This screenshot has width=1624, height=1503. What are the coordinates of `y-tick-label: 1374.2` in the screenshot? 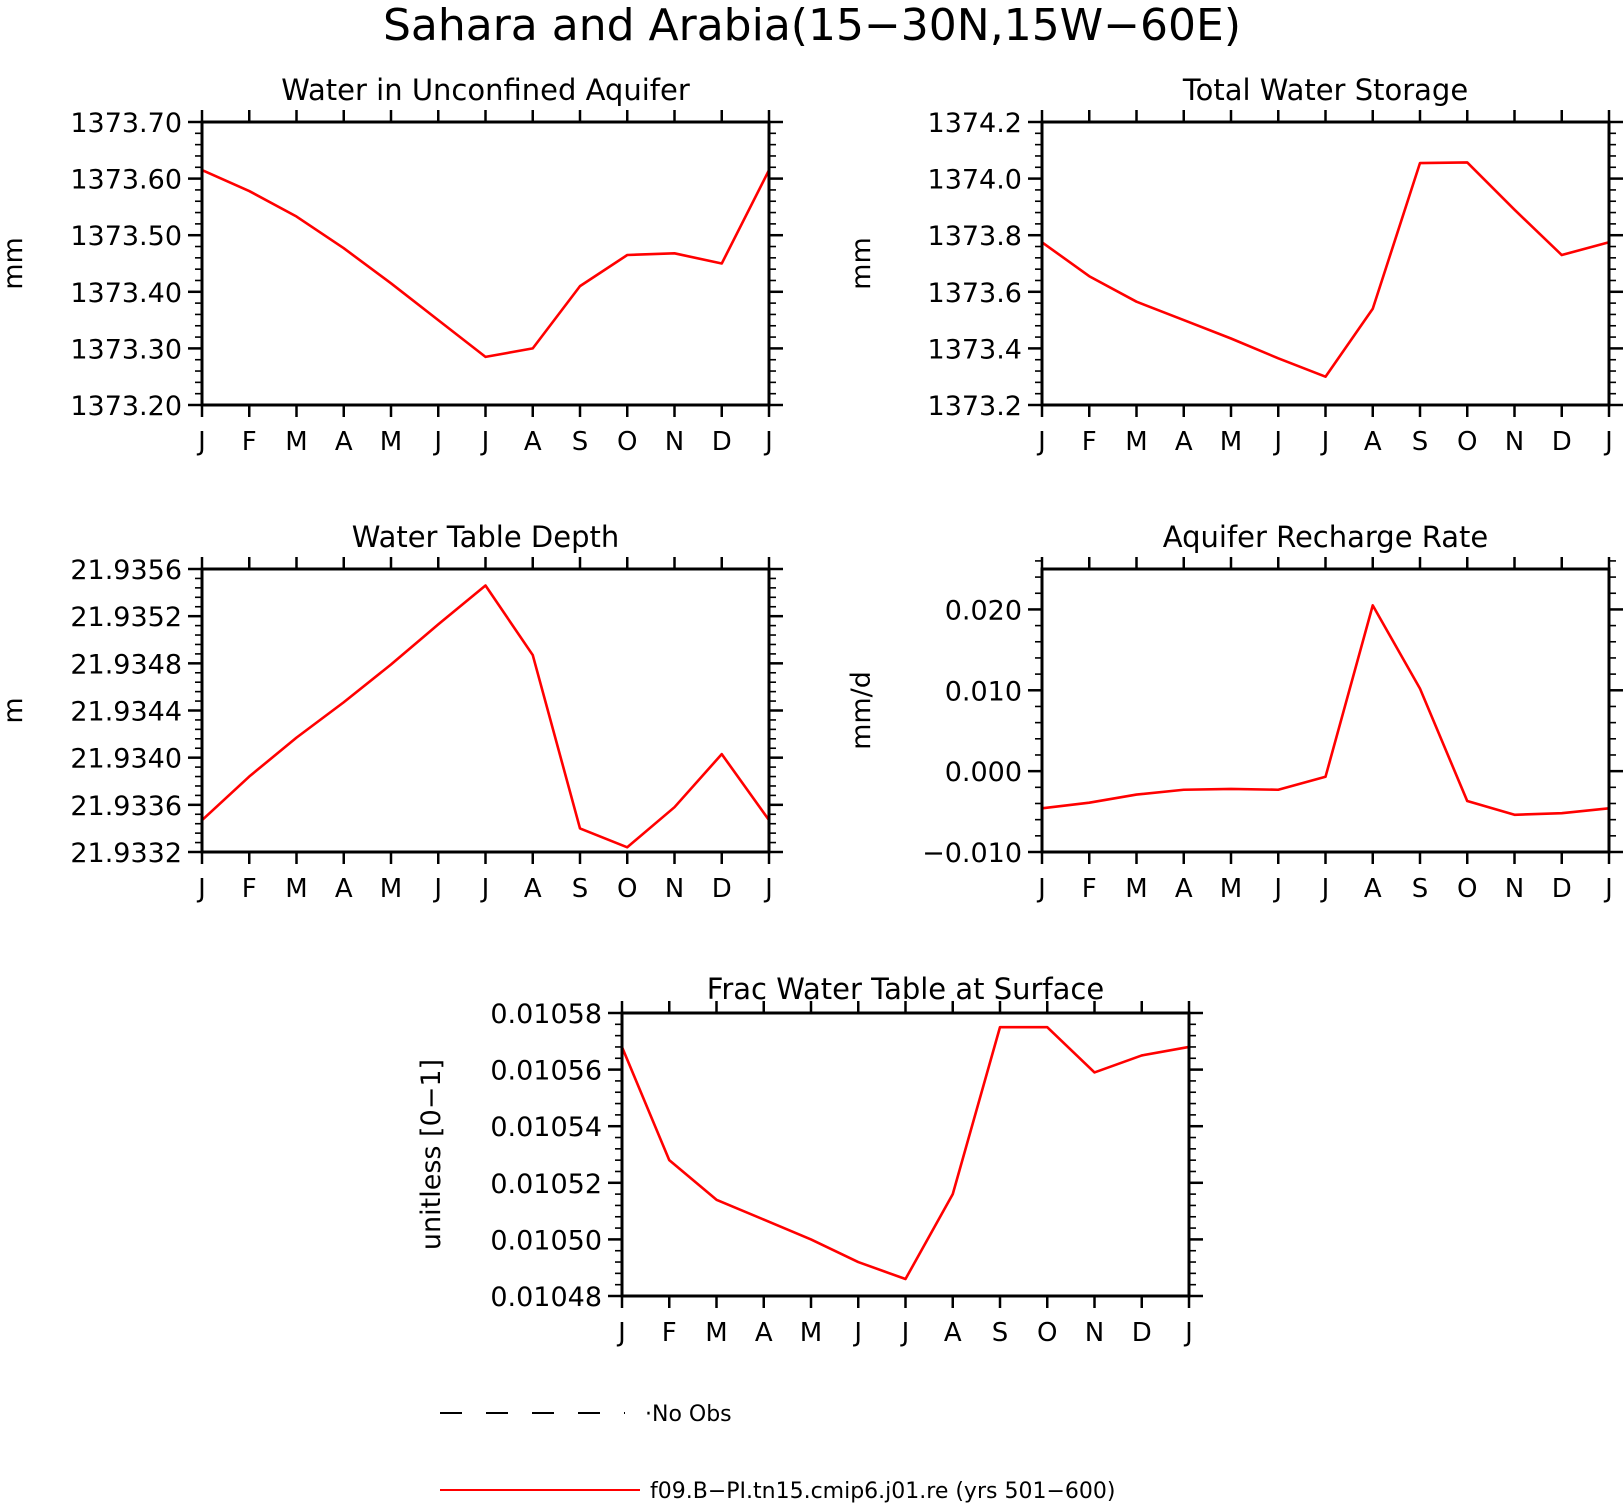 It's located at (975, 123).